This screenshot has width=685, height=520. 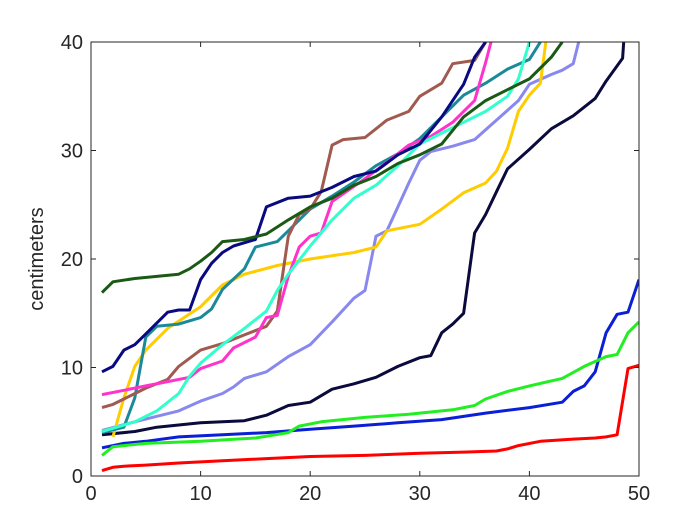 What do you see at coordinates (310, 494) in the screenshot?
I see `x-tick-label: 20` at bounding box center [310, 494].